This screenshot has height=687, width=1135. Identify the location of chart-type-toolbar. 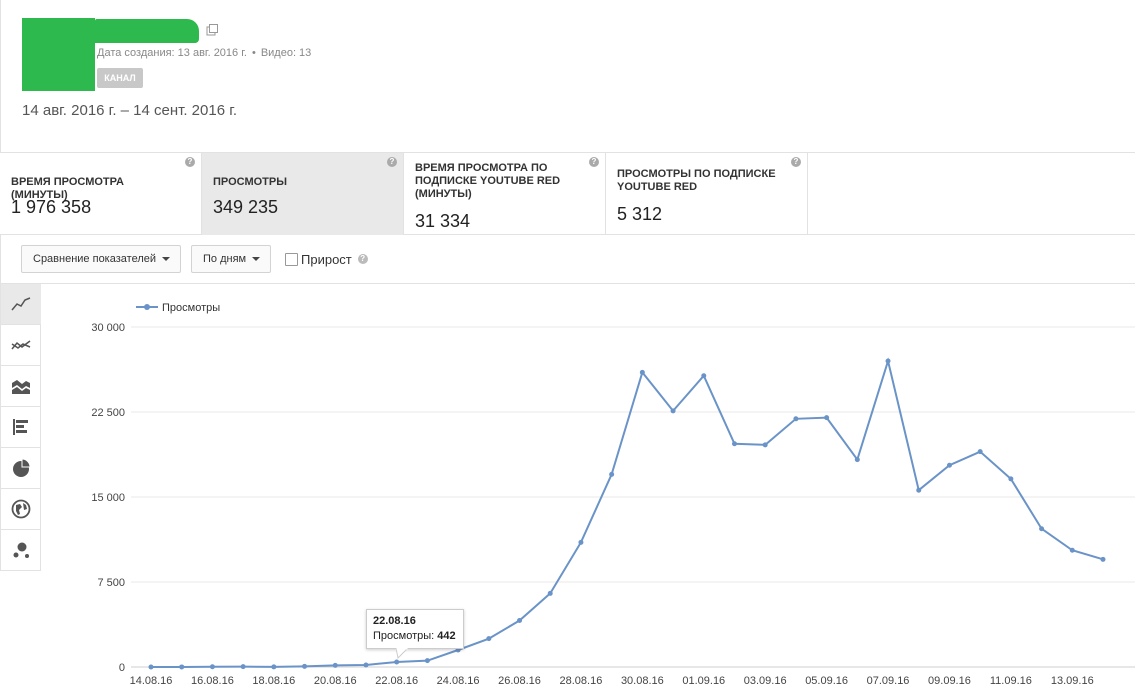
(20, 427).